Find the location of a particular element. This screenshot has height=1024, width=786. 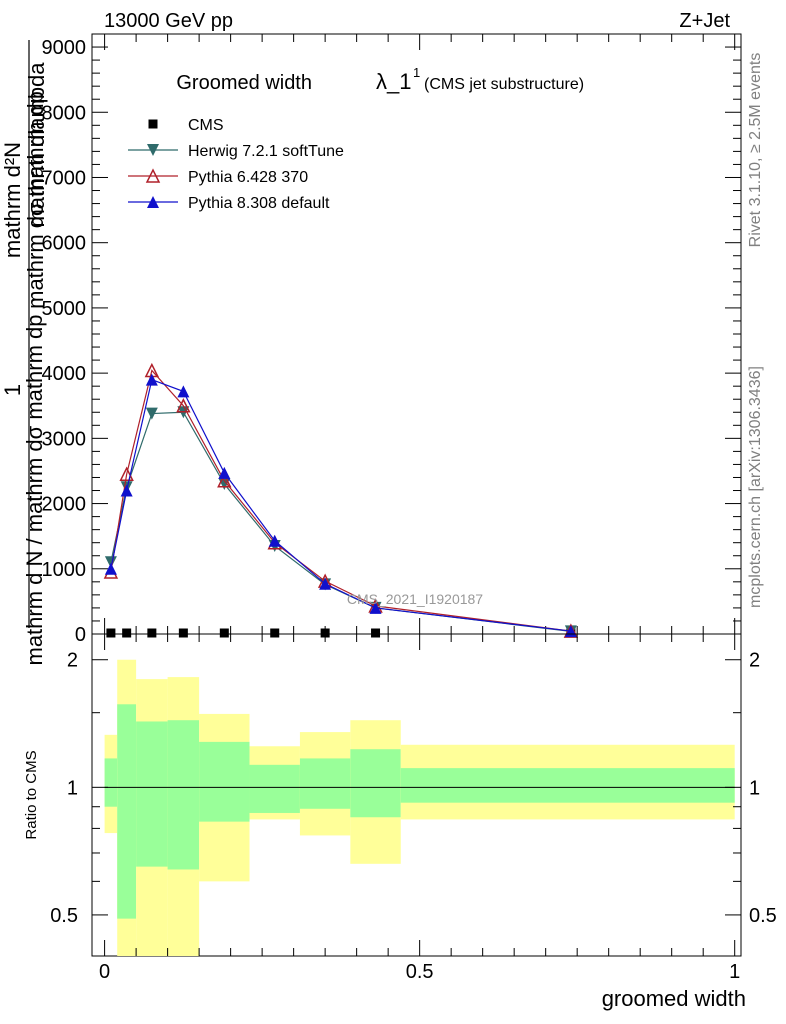

y-tick-label: 2000 is located at coordinates (64, 505).